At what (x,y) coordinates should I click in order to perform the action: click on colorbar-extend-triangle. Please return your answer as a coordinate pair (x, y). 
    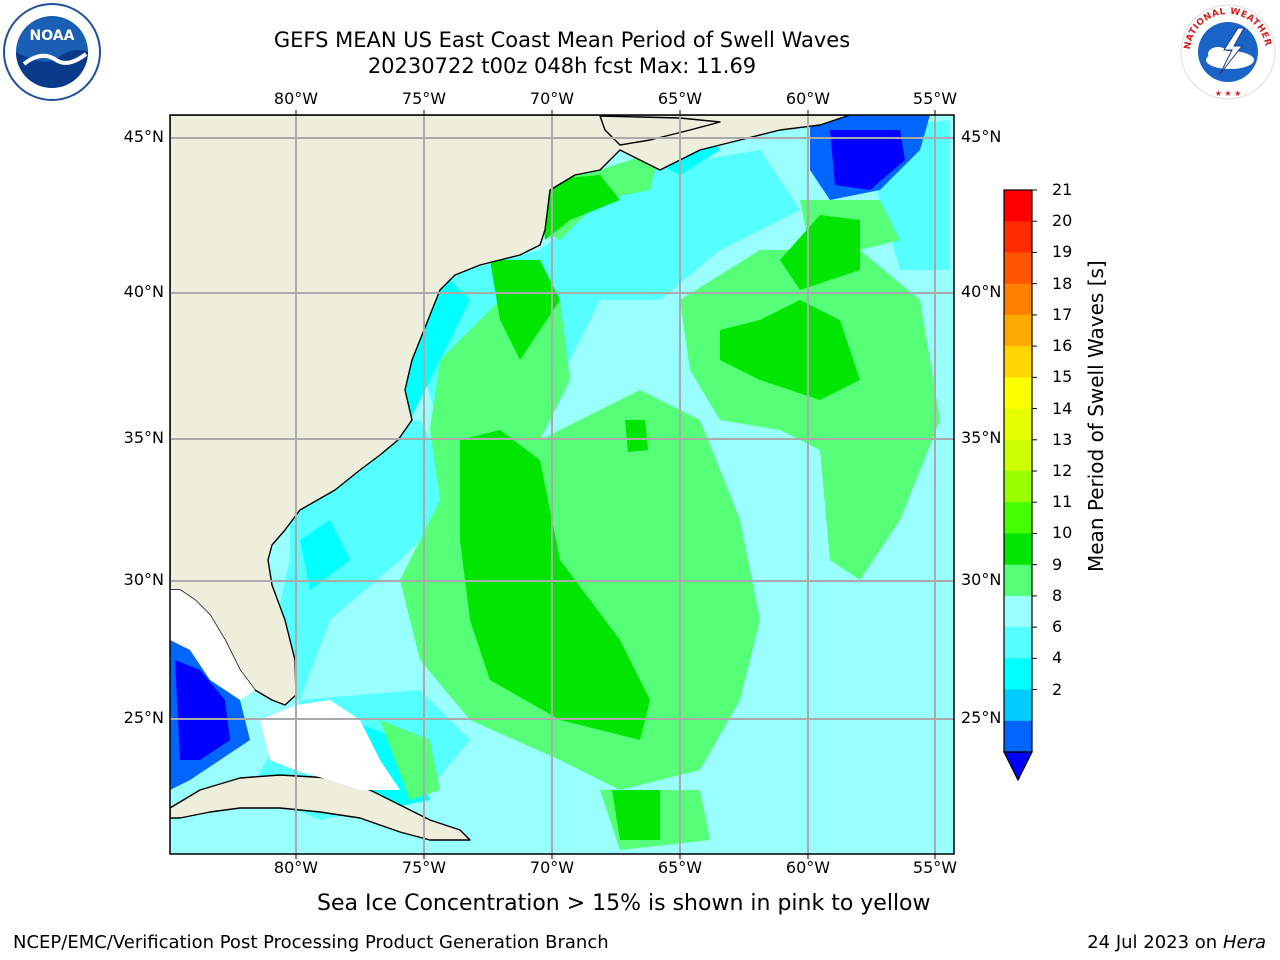
    Looking at the image, I should click on (1018, 766).